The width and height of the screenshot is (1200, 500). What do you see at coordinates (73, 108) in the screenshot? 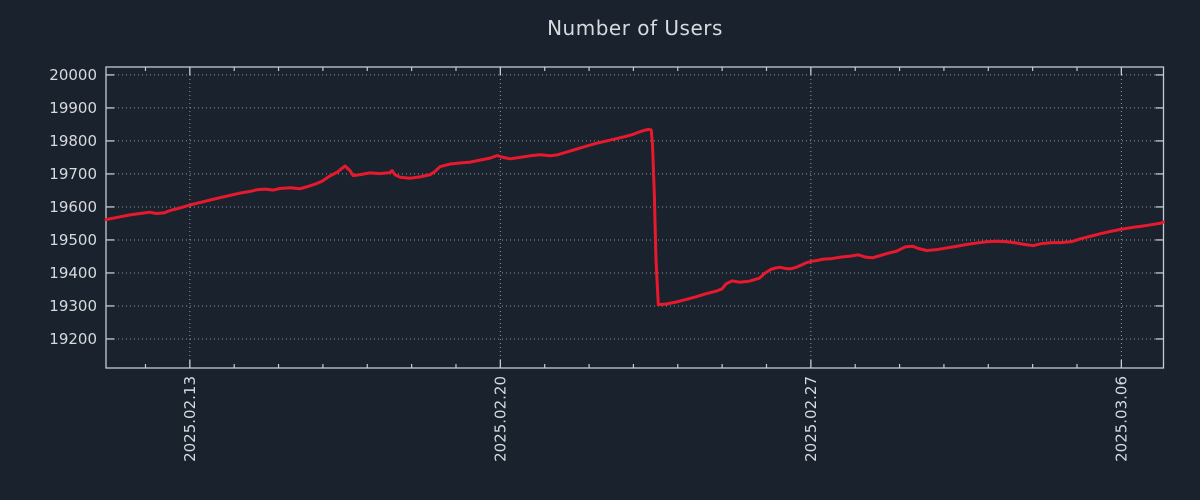
I see `y-tick-label: 19900` at bounding box center [73, 108].